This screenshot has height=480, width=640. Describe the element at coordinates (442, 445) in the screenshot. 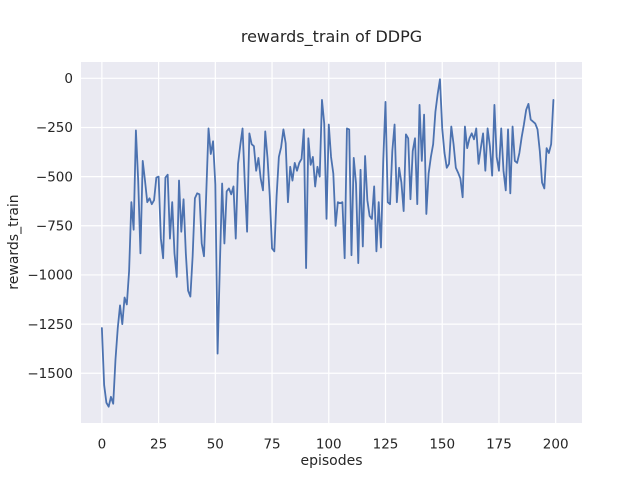

I see `x-tick-label: 150` at that location.